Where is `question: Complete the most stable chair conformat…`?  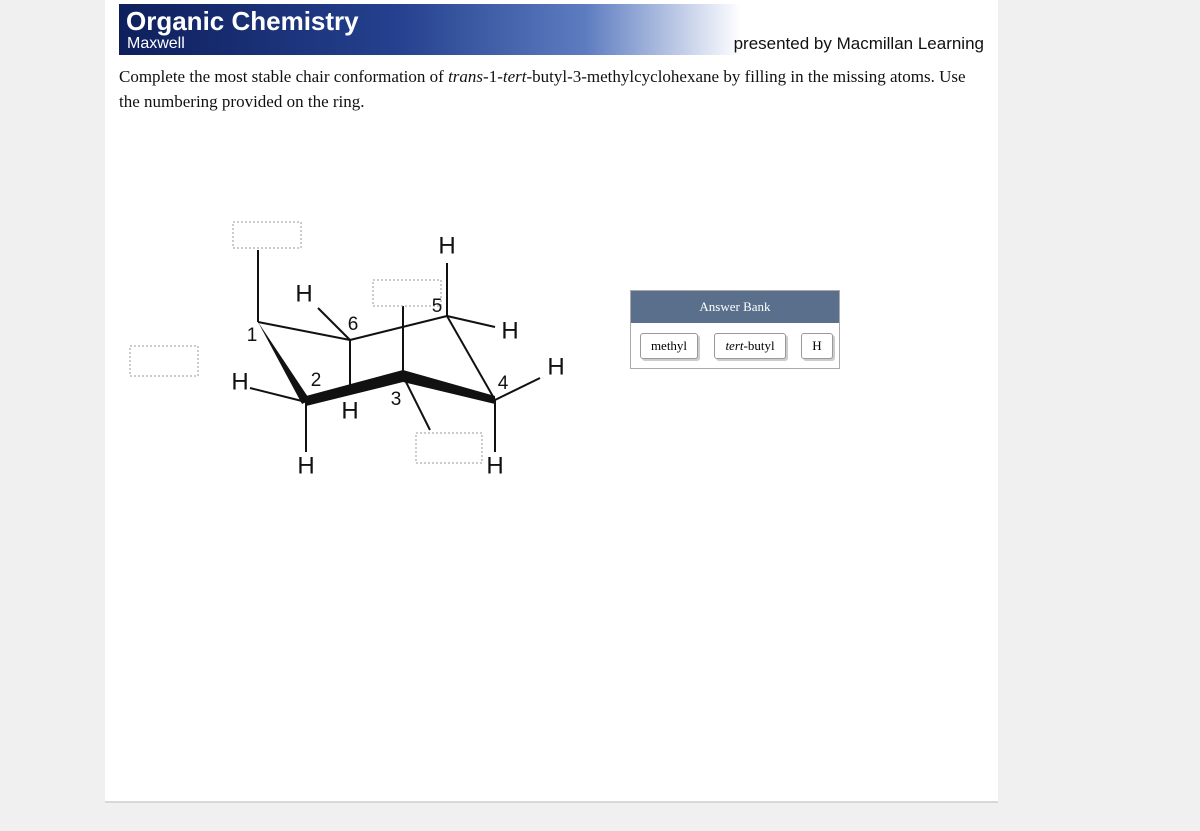 question: Complete the most stable chair conformat… is located at coordinates (544, 89).